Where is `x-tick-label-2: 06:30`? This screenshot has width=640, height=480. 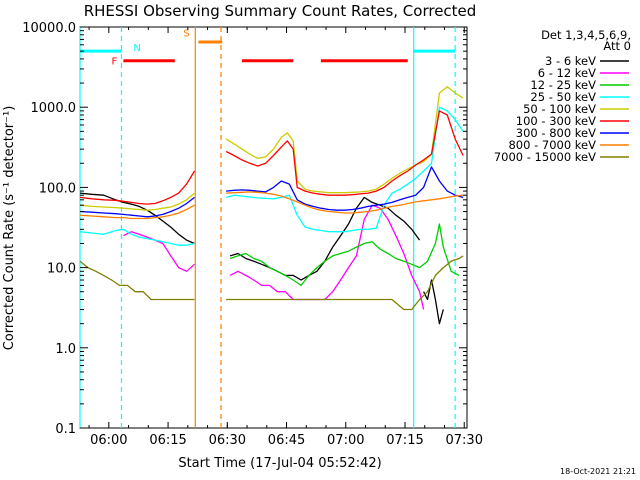 x-tick-label-2: 06:30 is located at coordinates (227, 440).